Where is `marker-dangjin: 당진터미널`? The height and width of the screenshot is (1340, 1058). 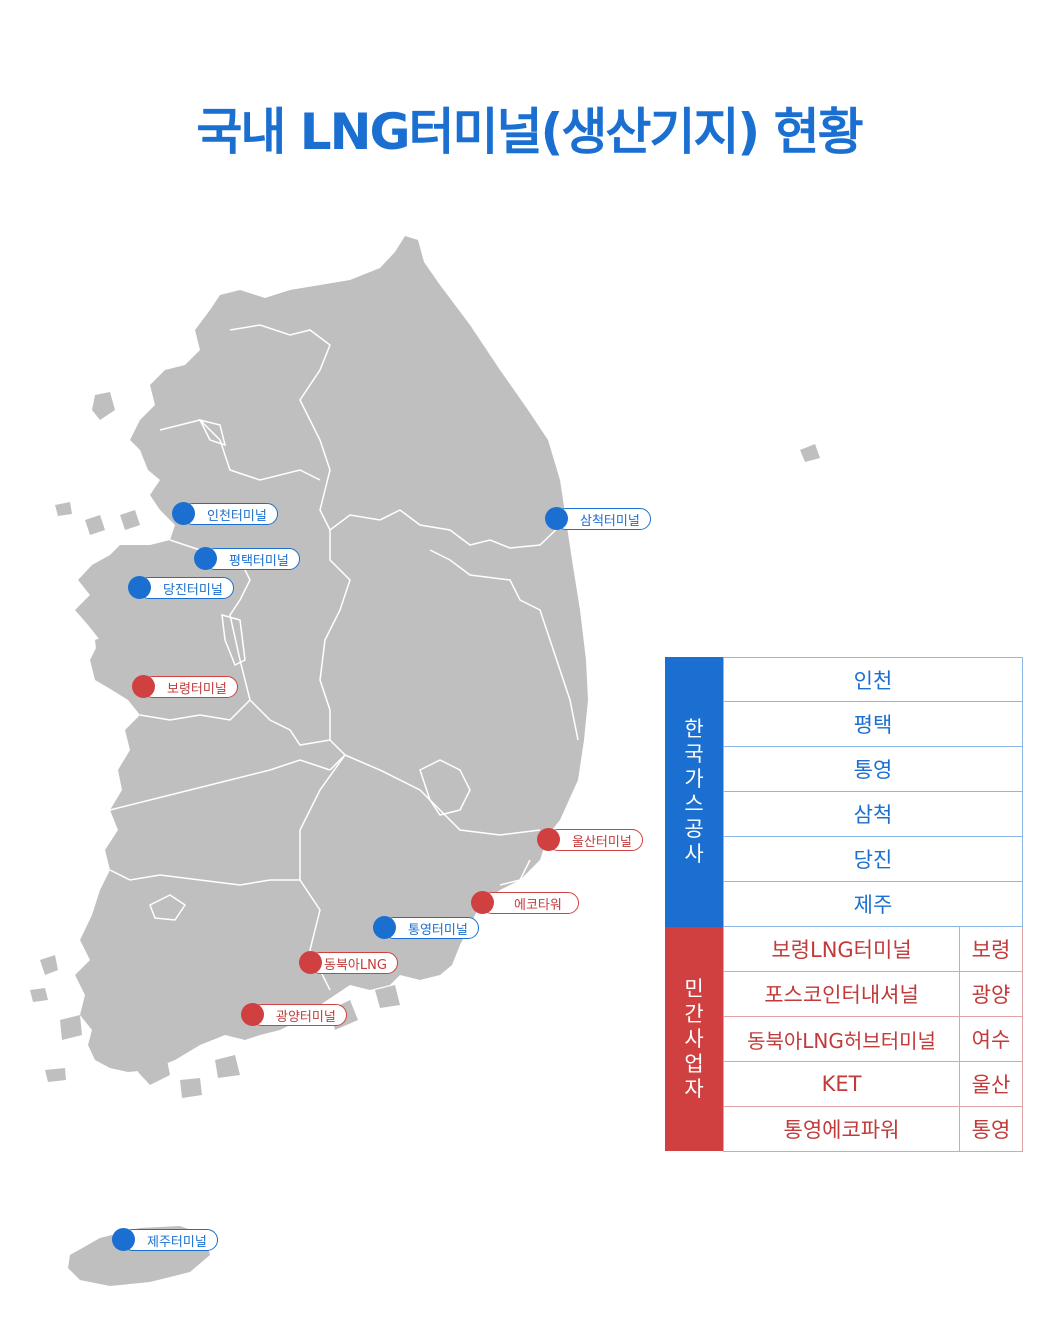 marker-dangjin: 당진터미널 is located at coordinates (181, 587).